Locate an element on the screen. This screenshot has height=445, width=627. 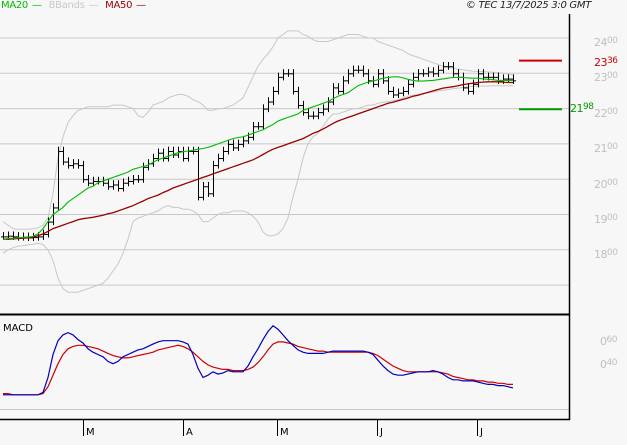
macd-panel-title: MACD is located at coordinates (18, 328).